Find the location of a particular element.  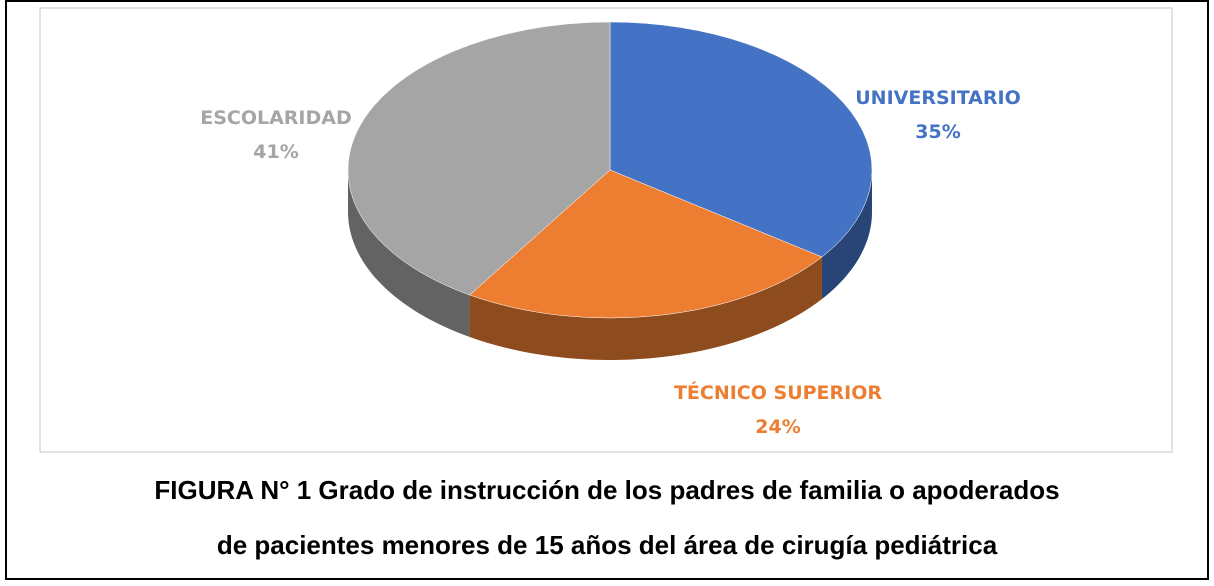

slice-value-label: 41% is located at coordinates (275, 152).